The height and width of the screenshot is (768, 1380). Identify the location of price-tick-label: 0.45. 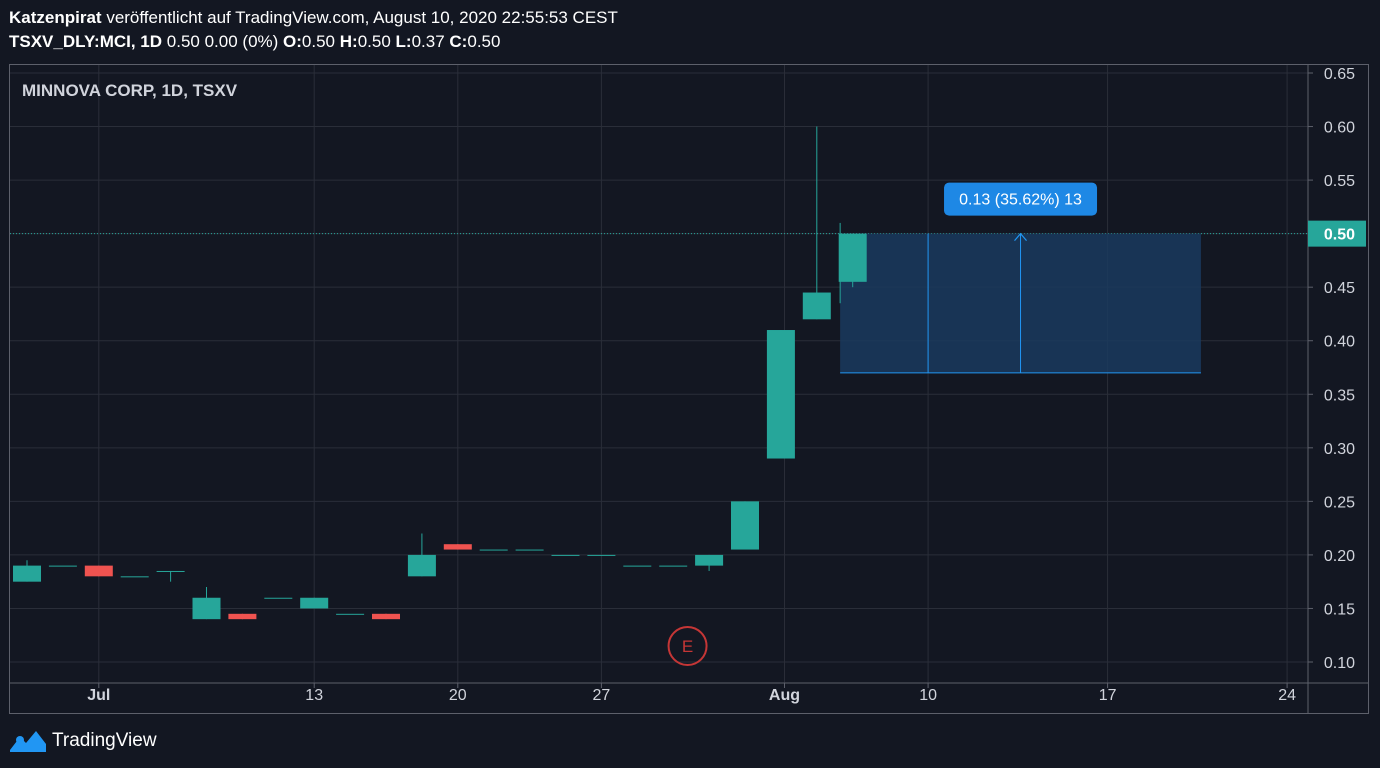
(1339, 288).